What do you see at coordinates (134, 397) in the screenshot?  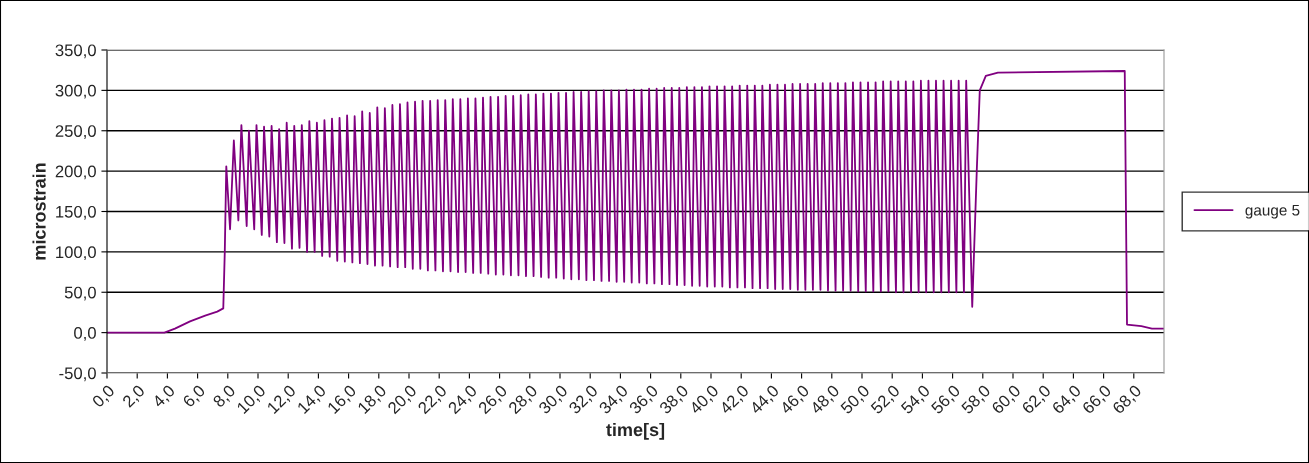 I see `x-tick-label: 2,0` at bounding box center [134, 397].